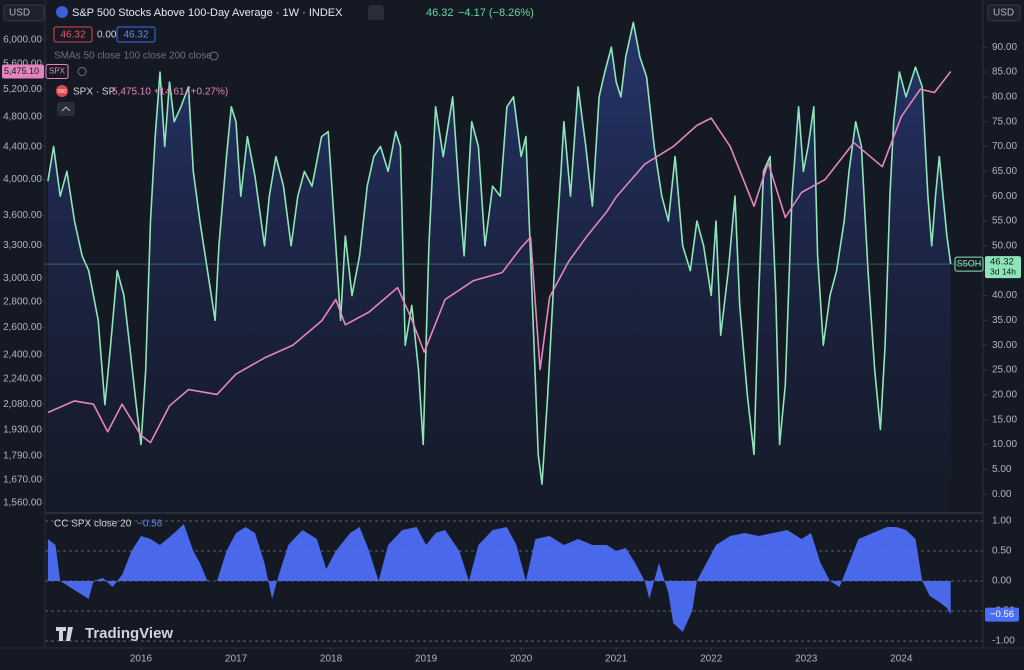 The width and height of the screenshot is (1024, 670). What do you see at coordinates (1004, 370) in the screenshot?
I see `y-tick-label: 25.00` at bounding box center [1004, 370].